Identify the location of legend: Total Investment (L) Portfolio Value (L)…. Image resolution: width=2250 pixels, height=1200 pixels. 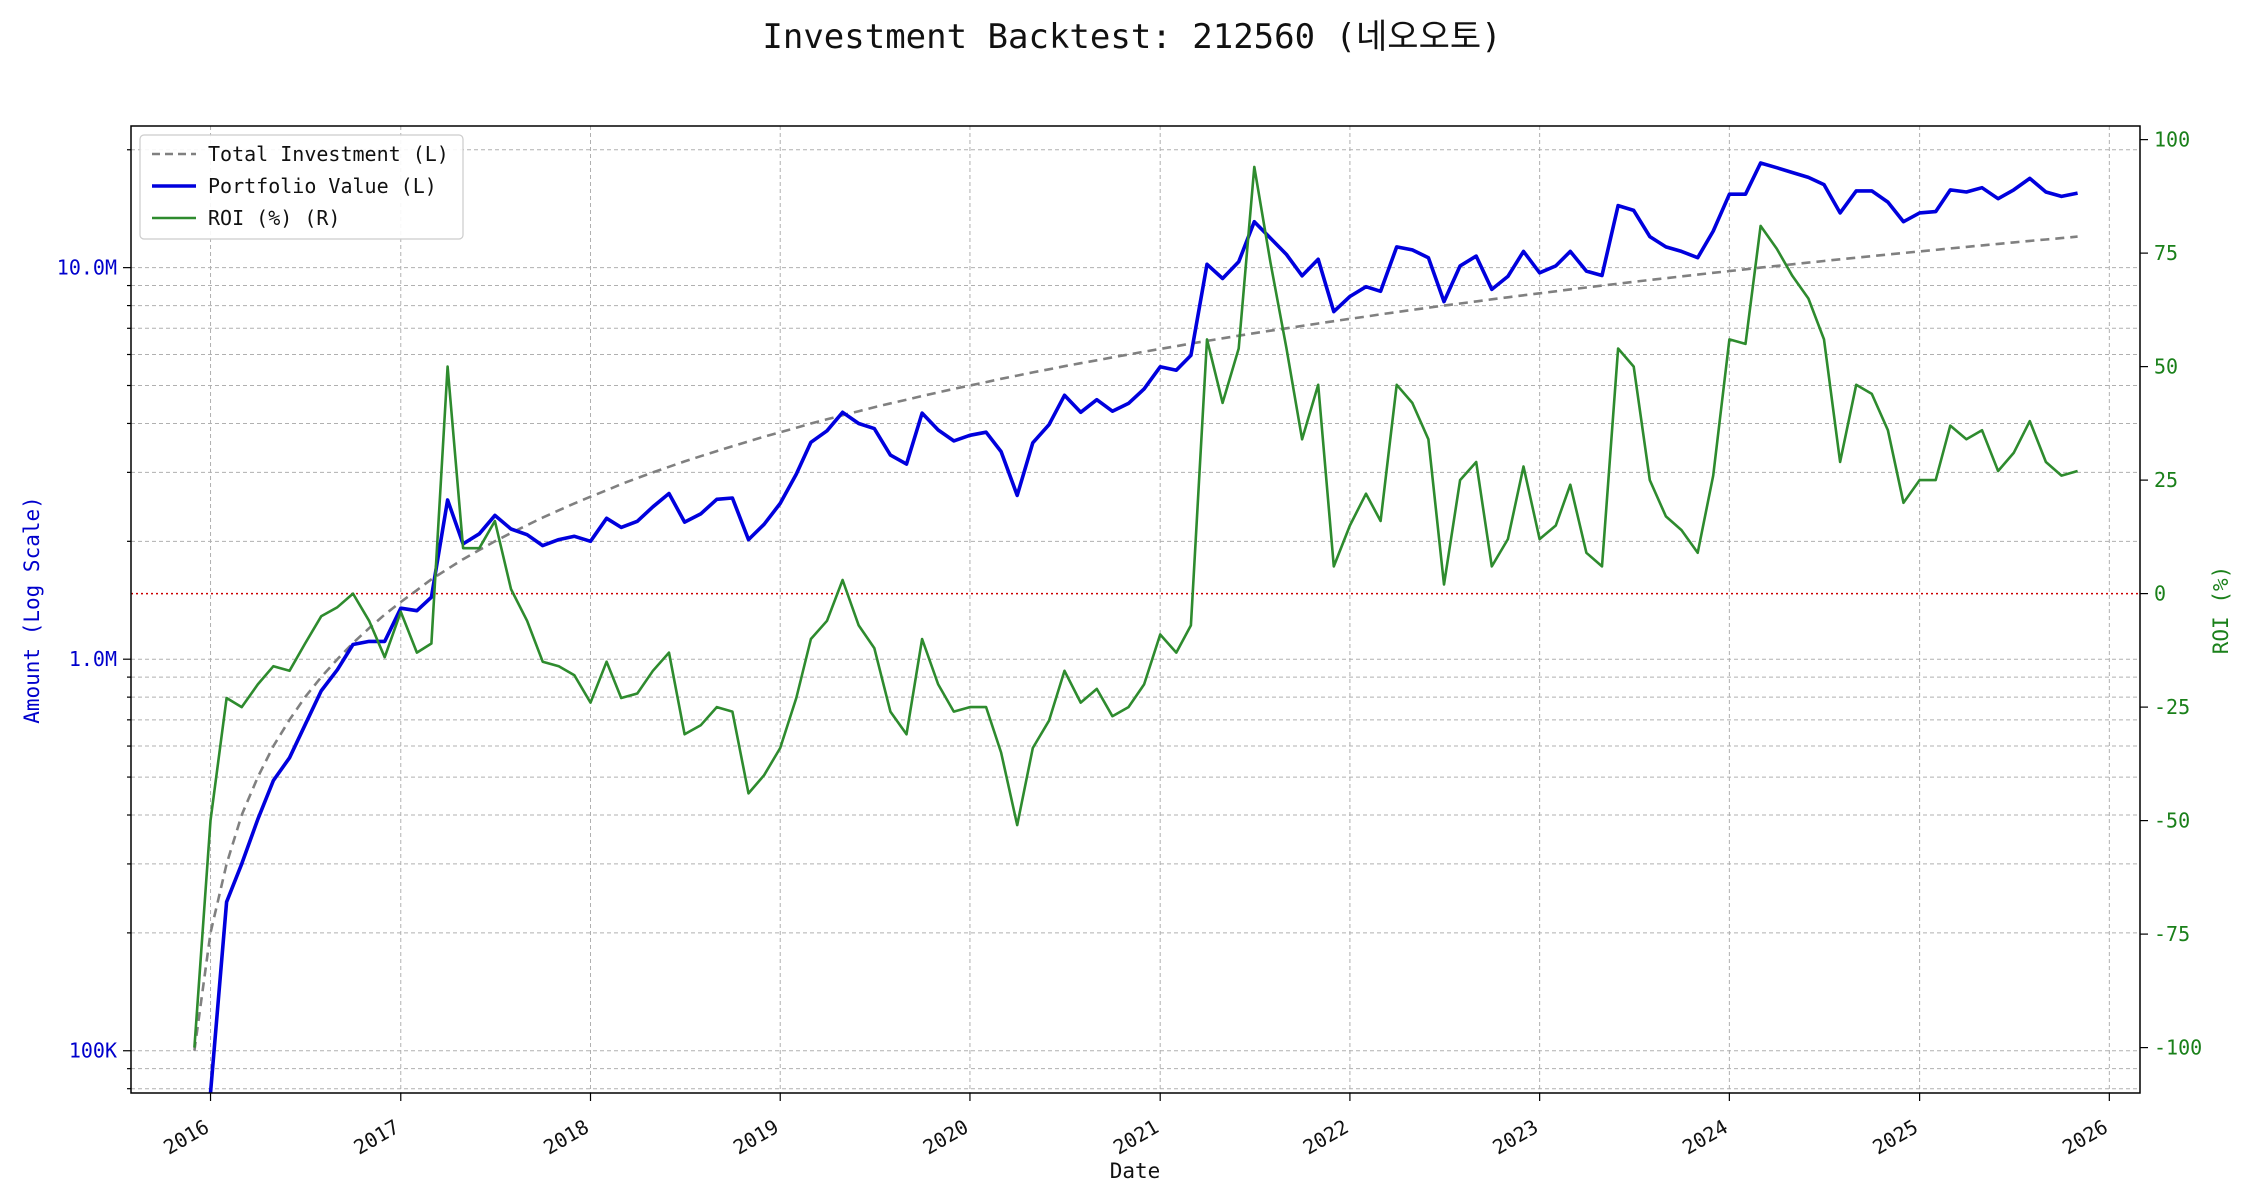
(301, 187).